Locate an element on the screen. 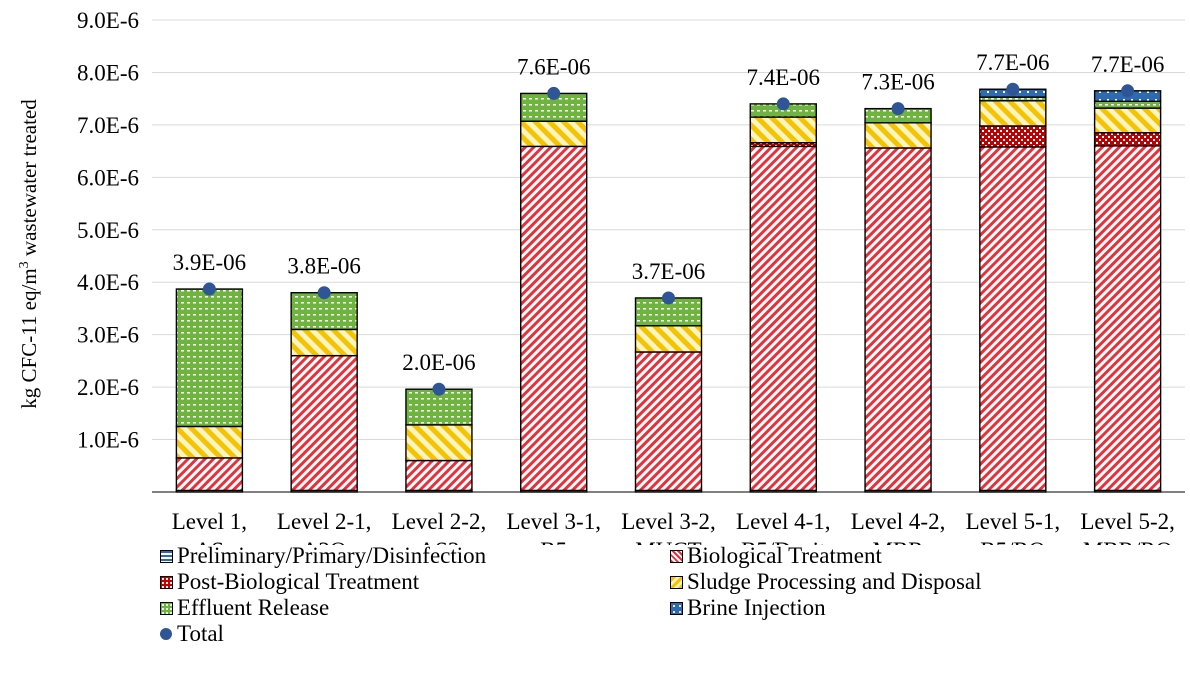 This screenshot has width=1190, height=679. total-data-label: 7.3E-06 is located at coordinates (897, 82).